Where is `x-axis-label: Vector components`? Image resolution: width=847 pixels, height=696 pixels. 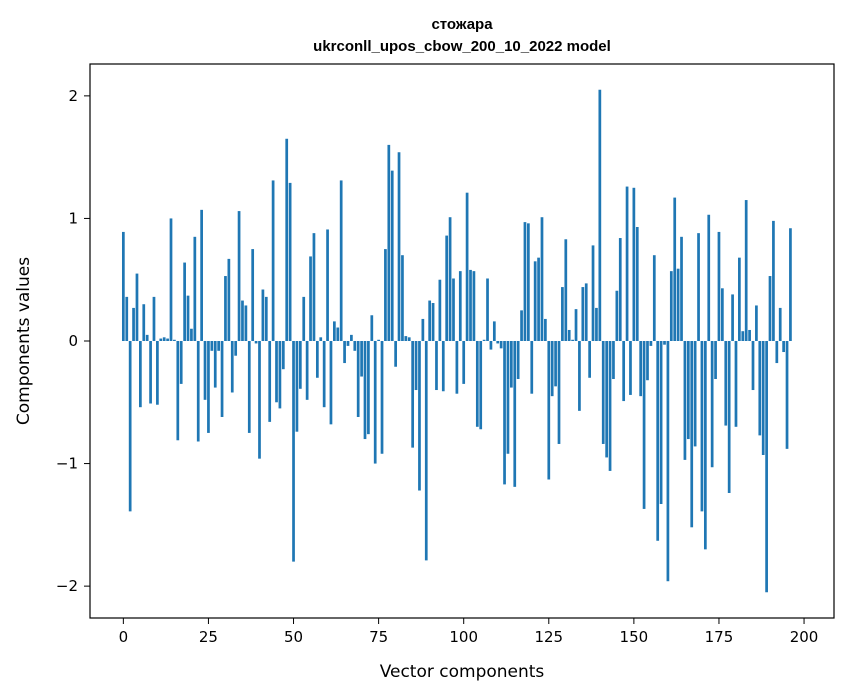
x-axis-label: Vector components is located at coordinates (462, 672).